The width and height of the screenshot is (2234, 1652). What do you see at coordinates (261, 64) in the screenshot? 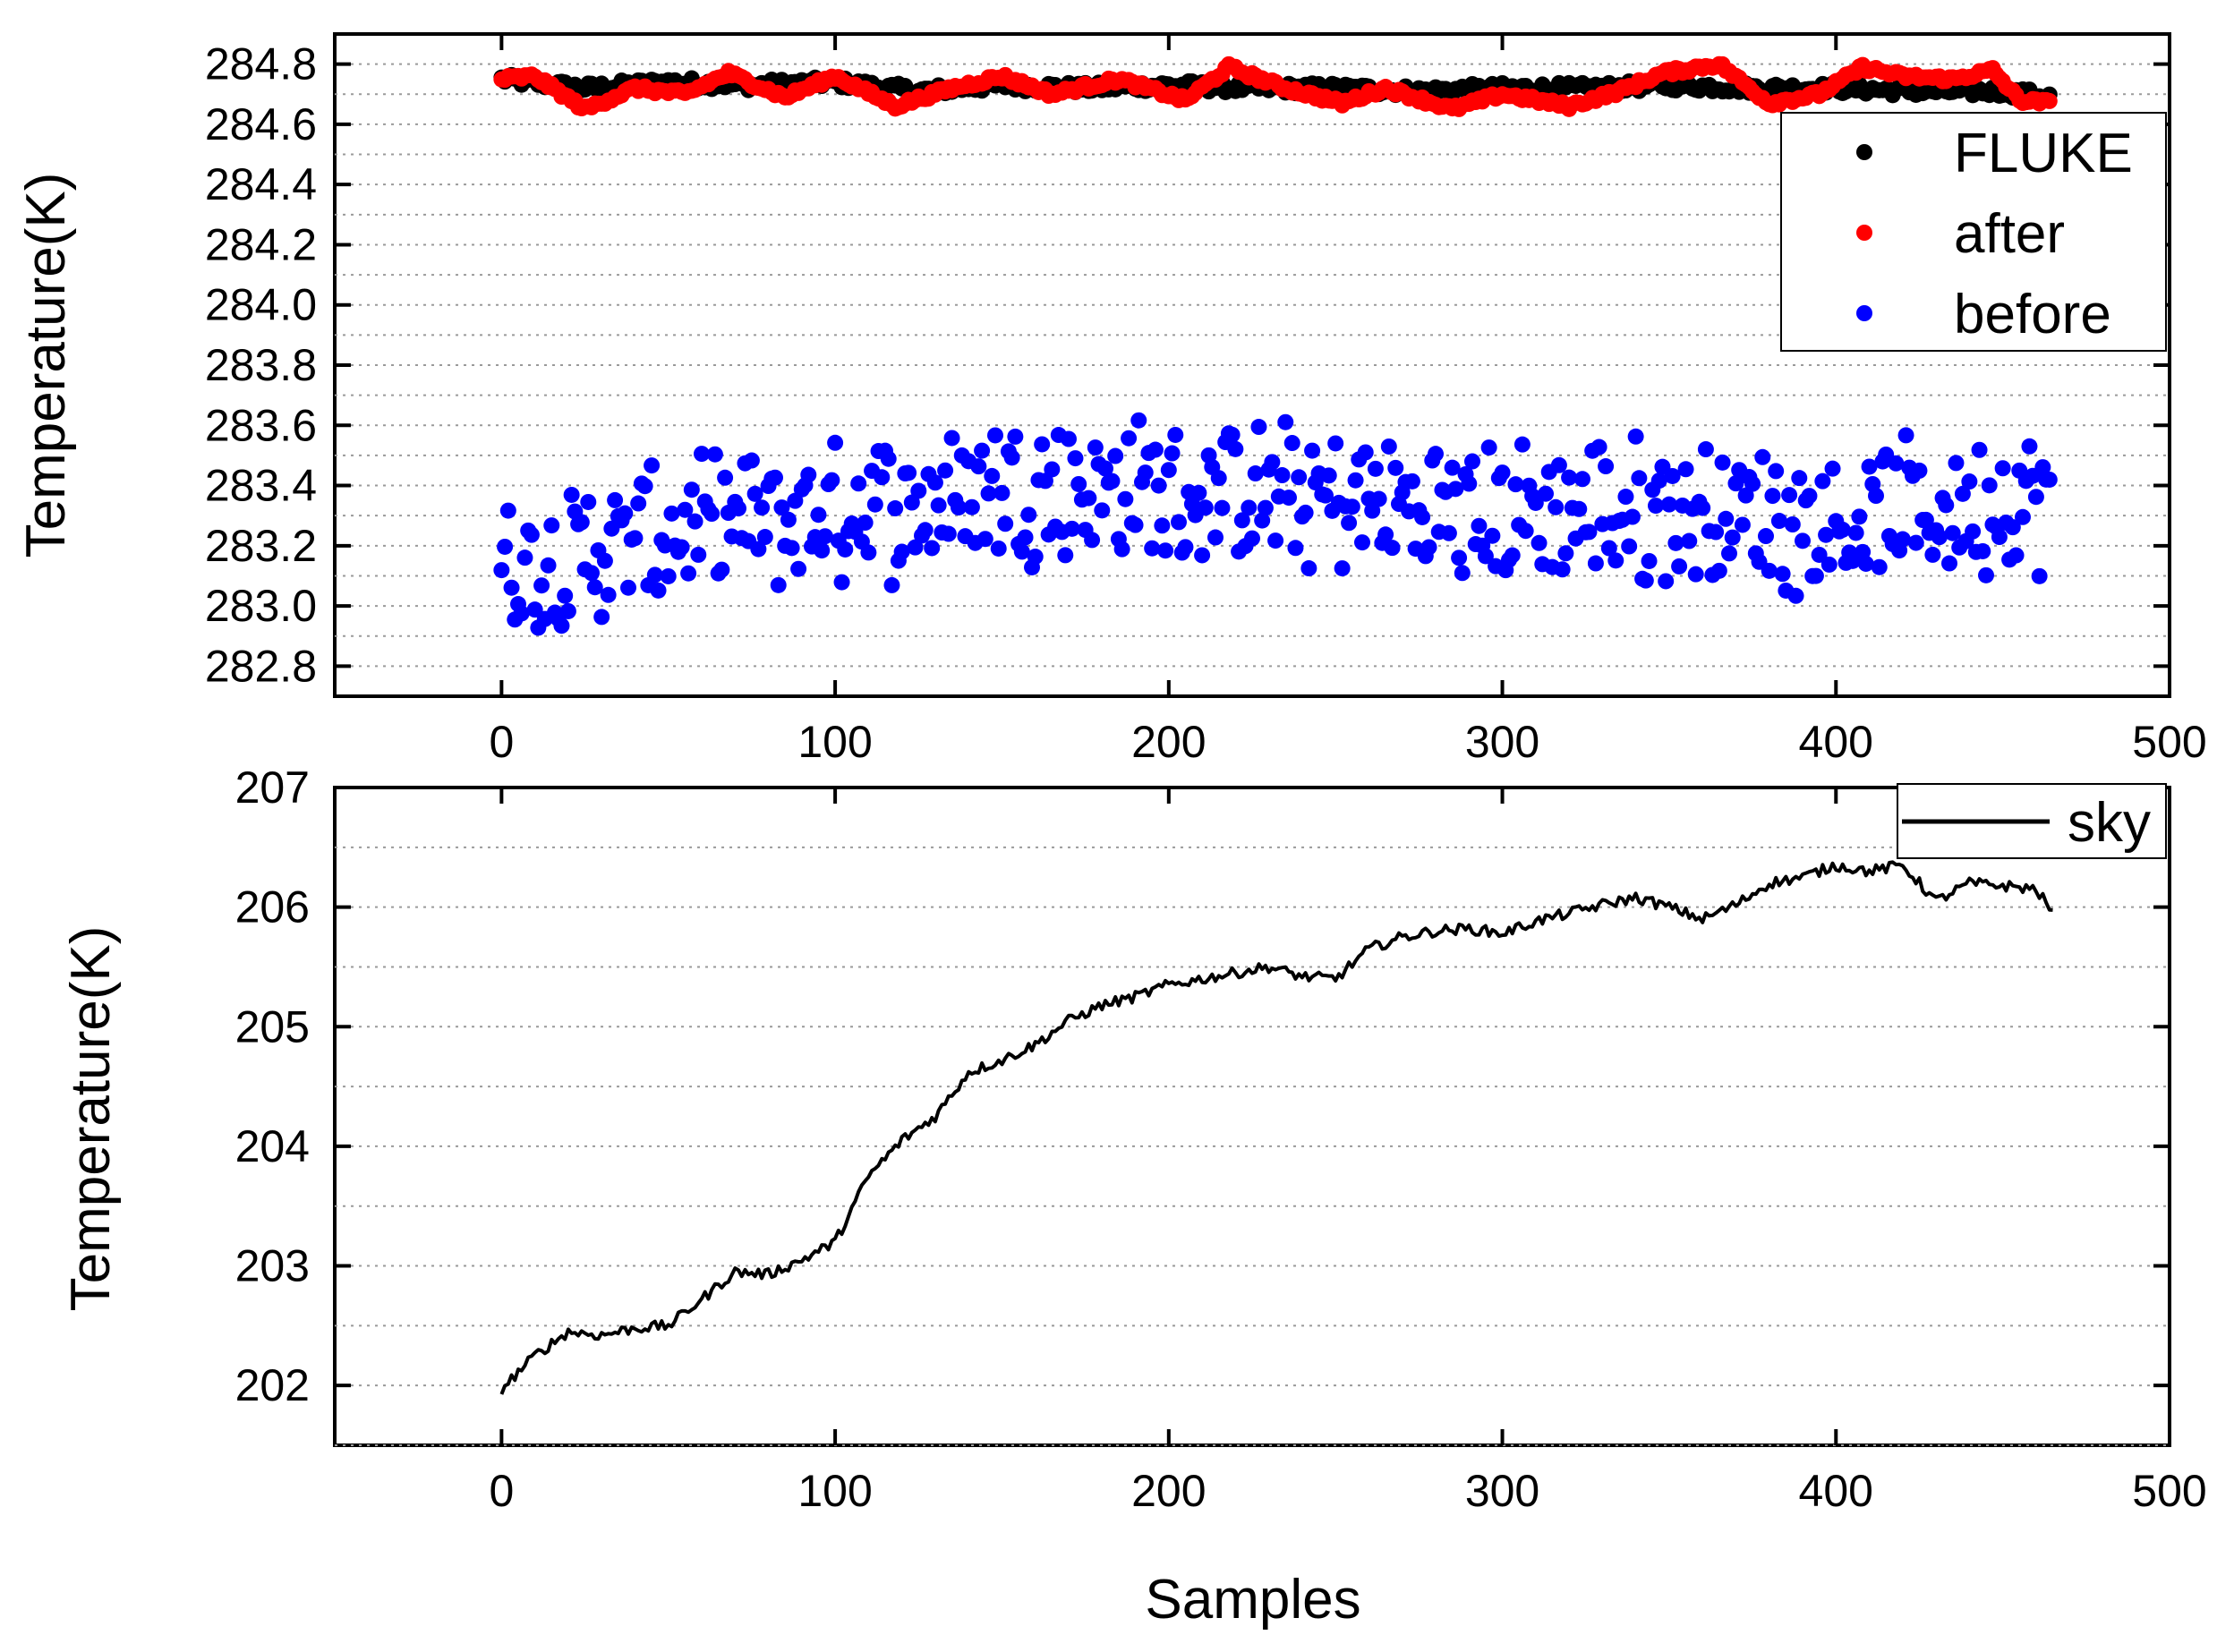
I see `top-y-tick-label: 284.8` at bounding box center [261, 64].